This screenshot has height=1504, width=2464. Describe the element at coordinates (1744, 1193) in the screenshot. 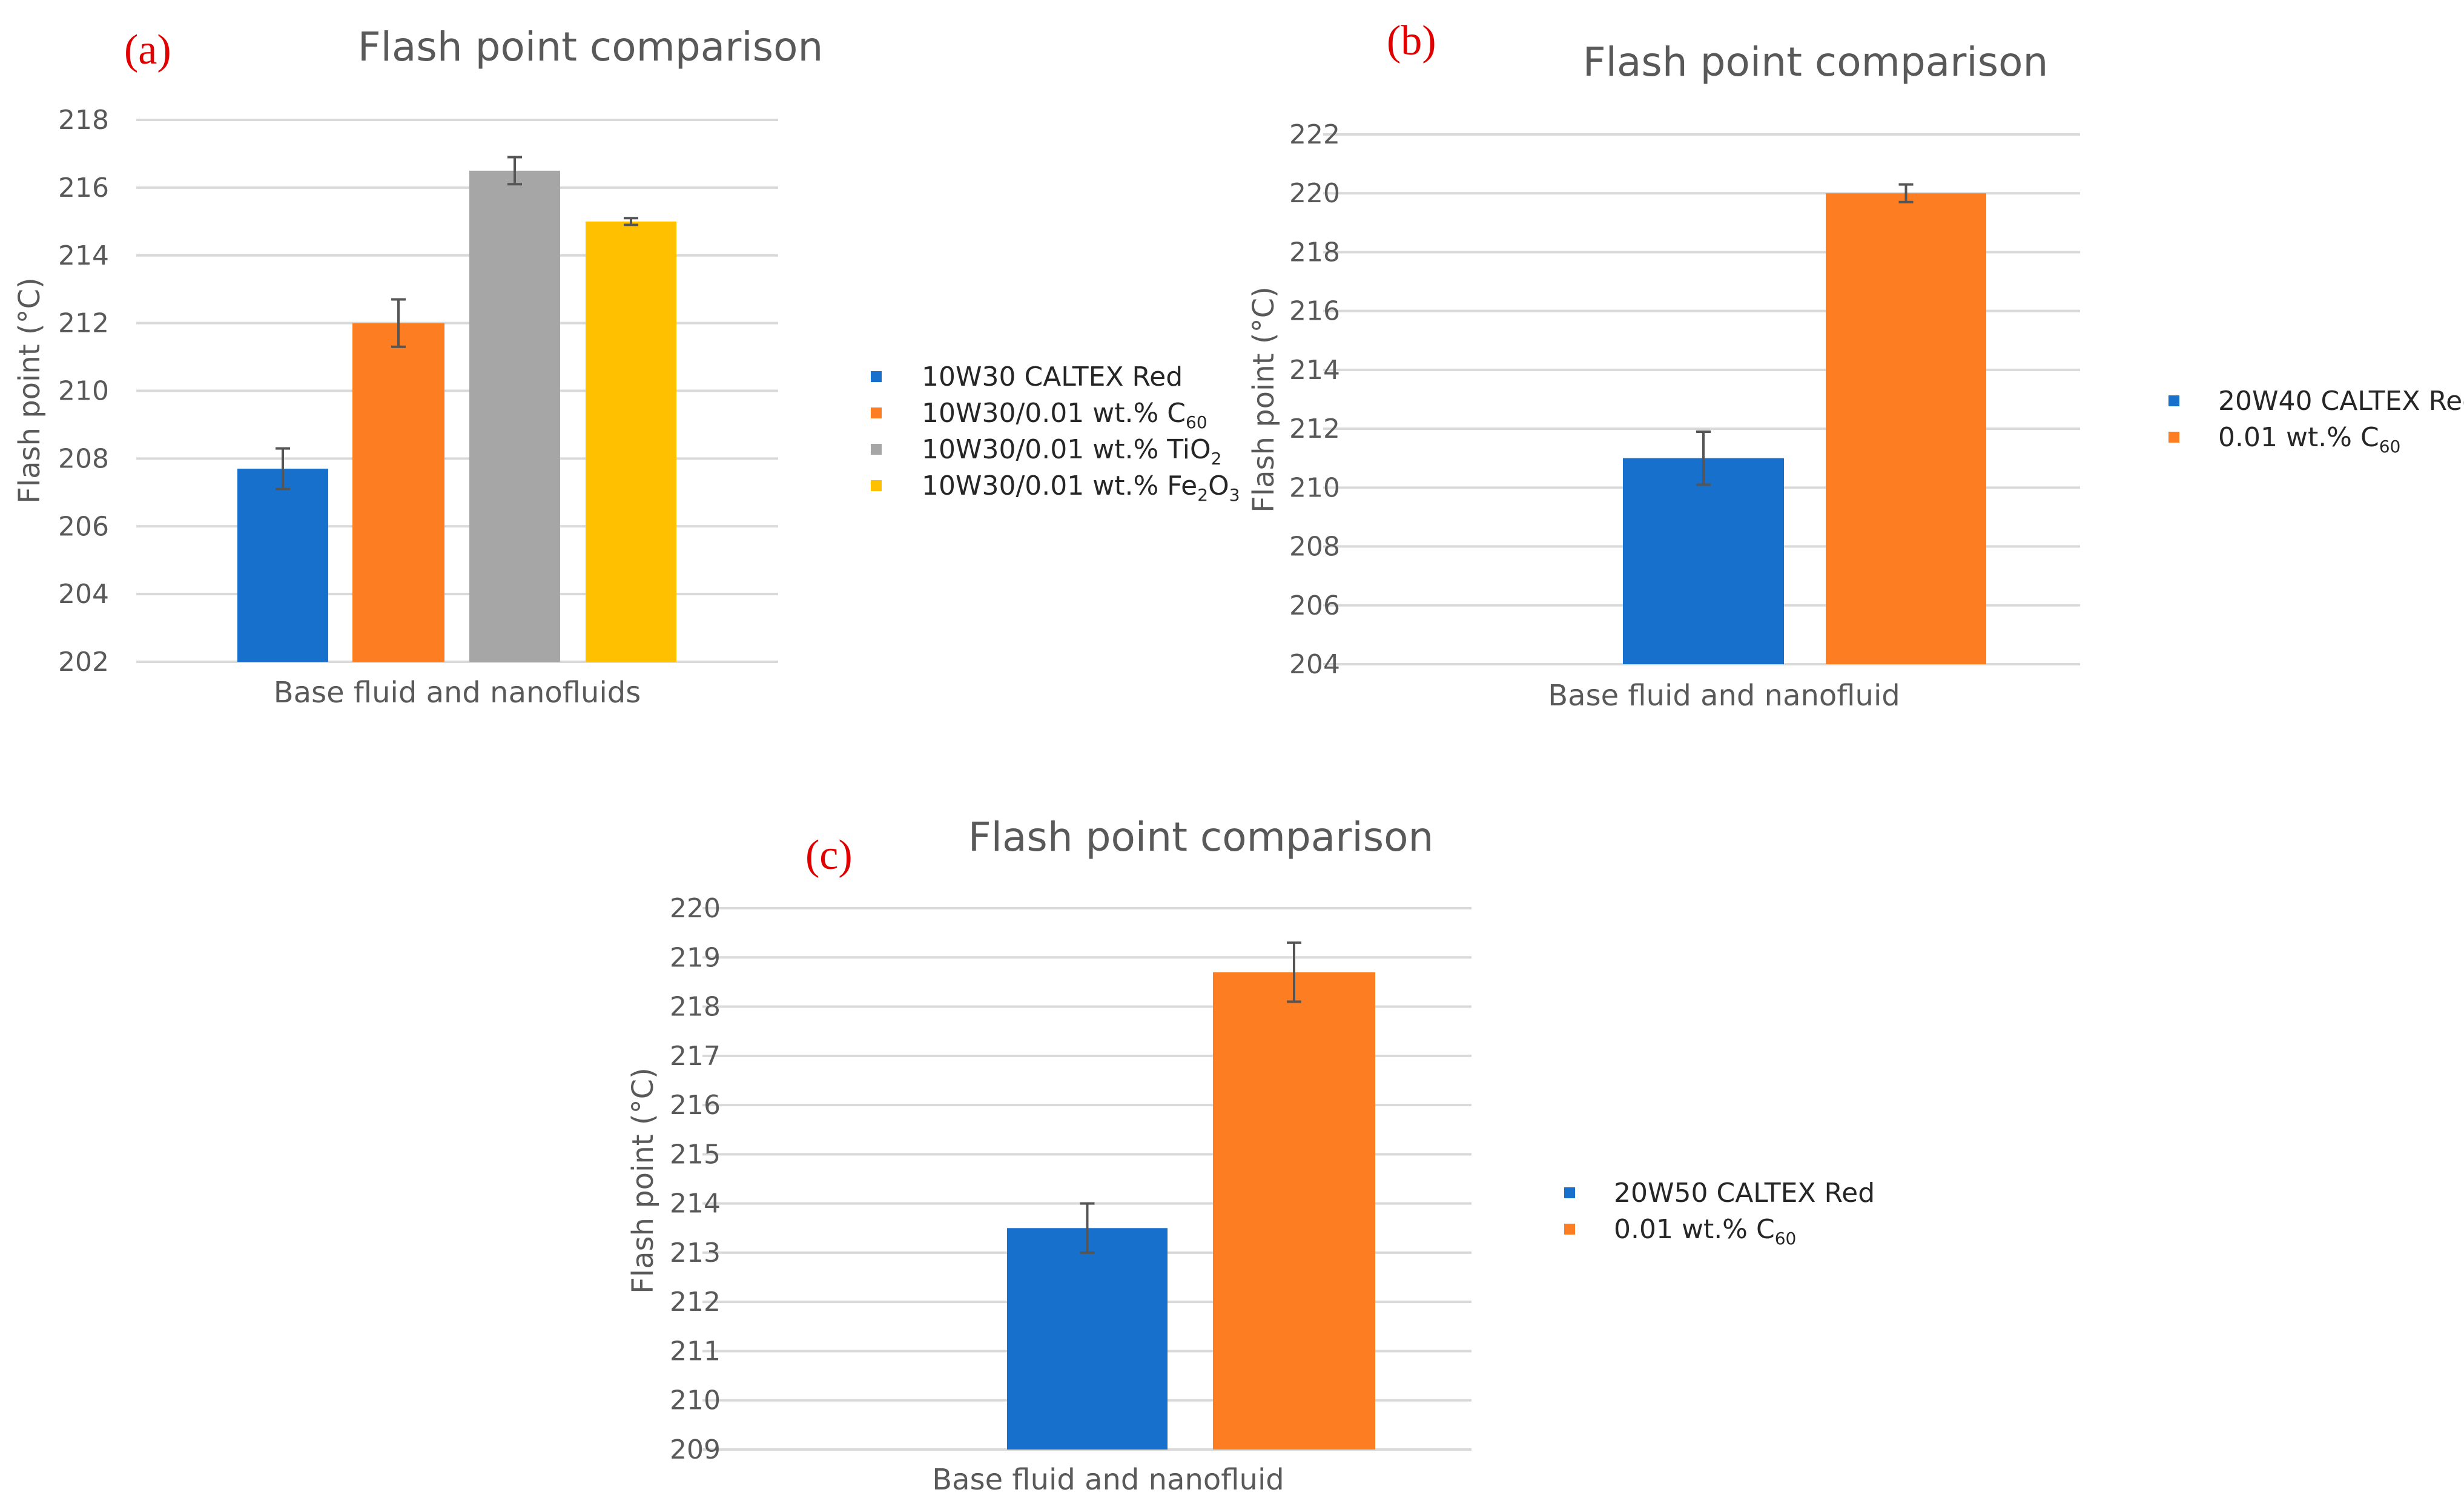

I see `chart-c-legend-label: 20W50 CALTEX Red` at that location.